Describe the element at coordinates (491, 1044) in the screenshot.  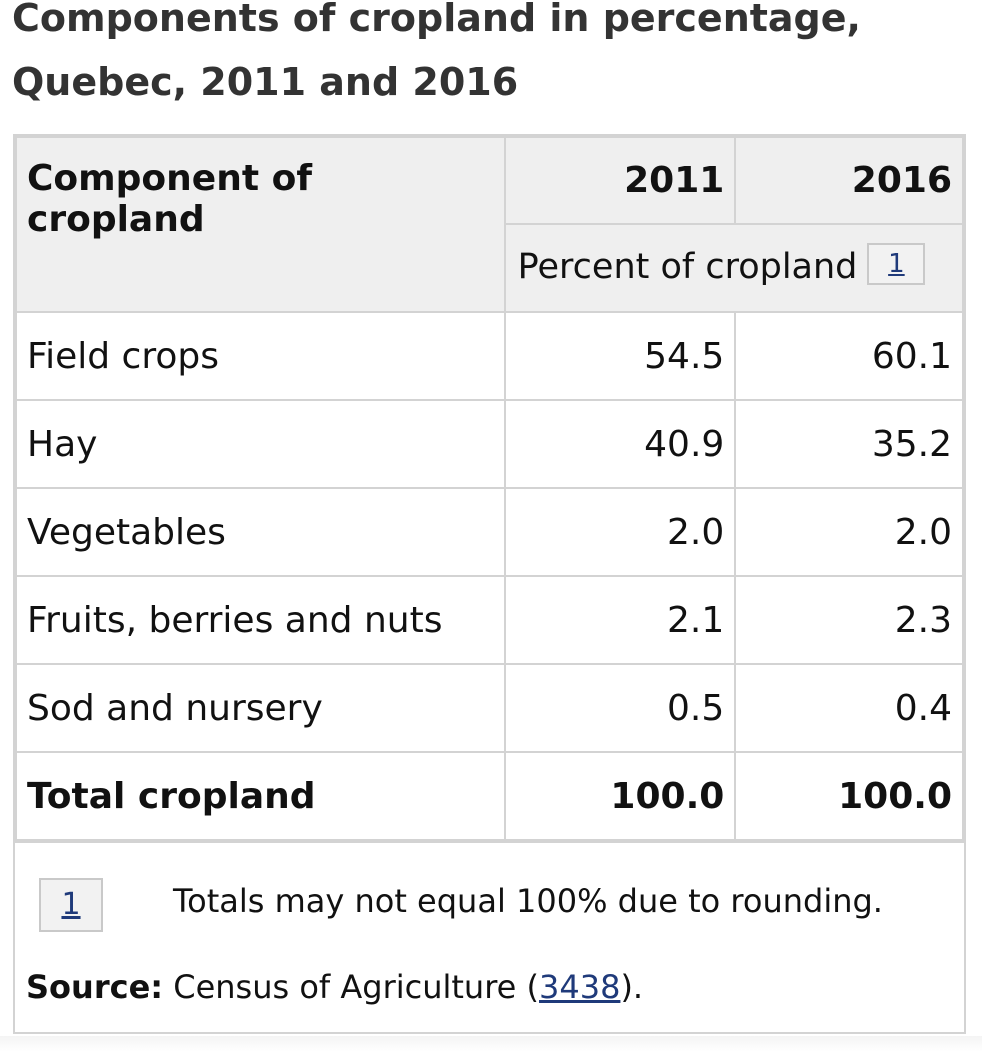
I see `bottom-shadow` at that location.